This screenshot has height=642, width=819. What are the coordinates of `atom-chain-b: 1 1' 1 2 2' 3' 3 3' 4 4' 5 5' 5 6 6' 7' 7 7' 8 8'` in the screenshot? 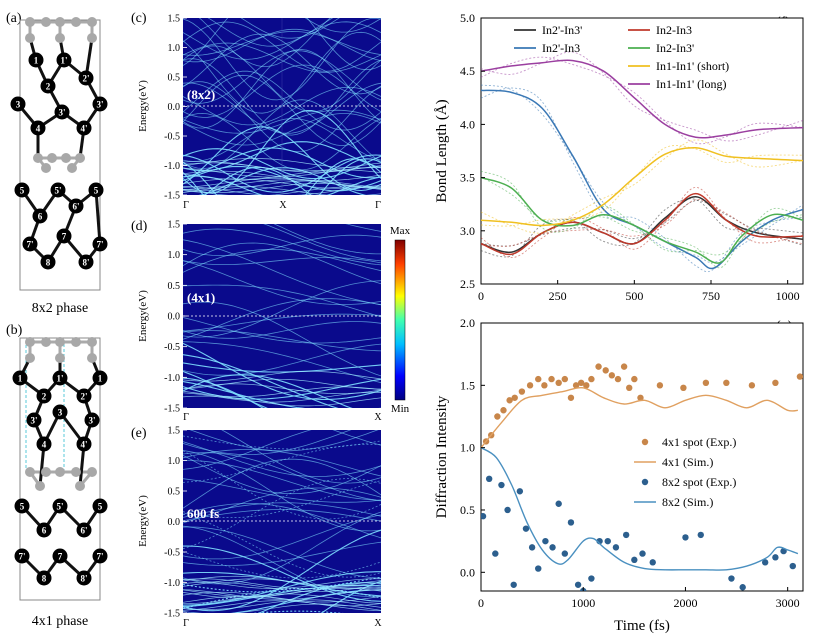 It's located at (60, 461).